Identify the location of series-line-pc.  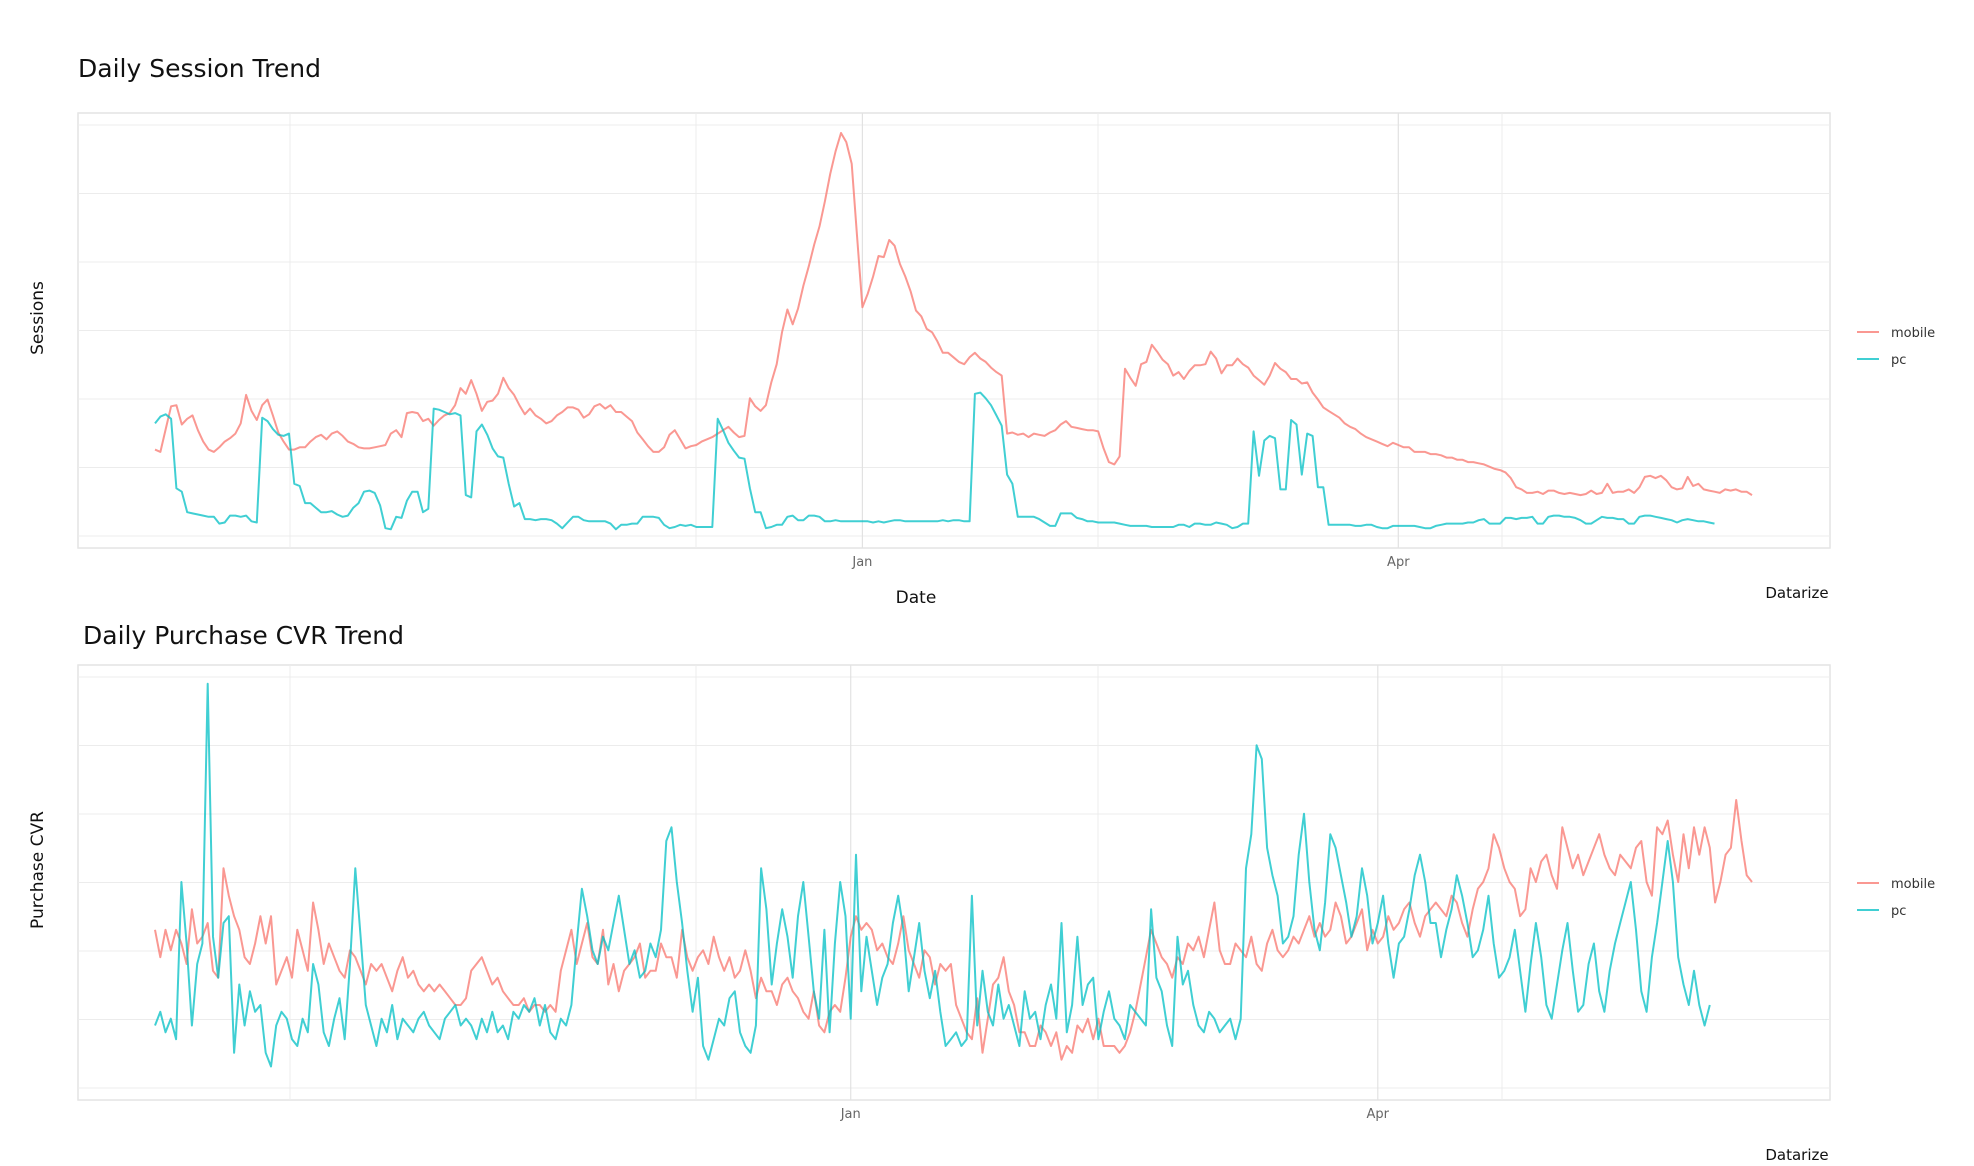
(934, 461).